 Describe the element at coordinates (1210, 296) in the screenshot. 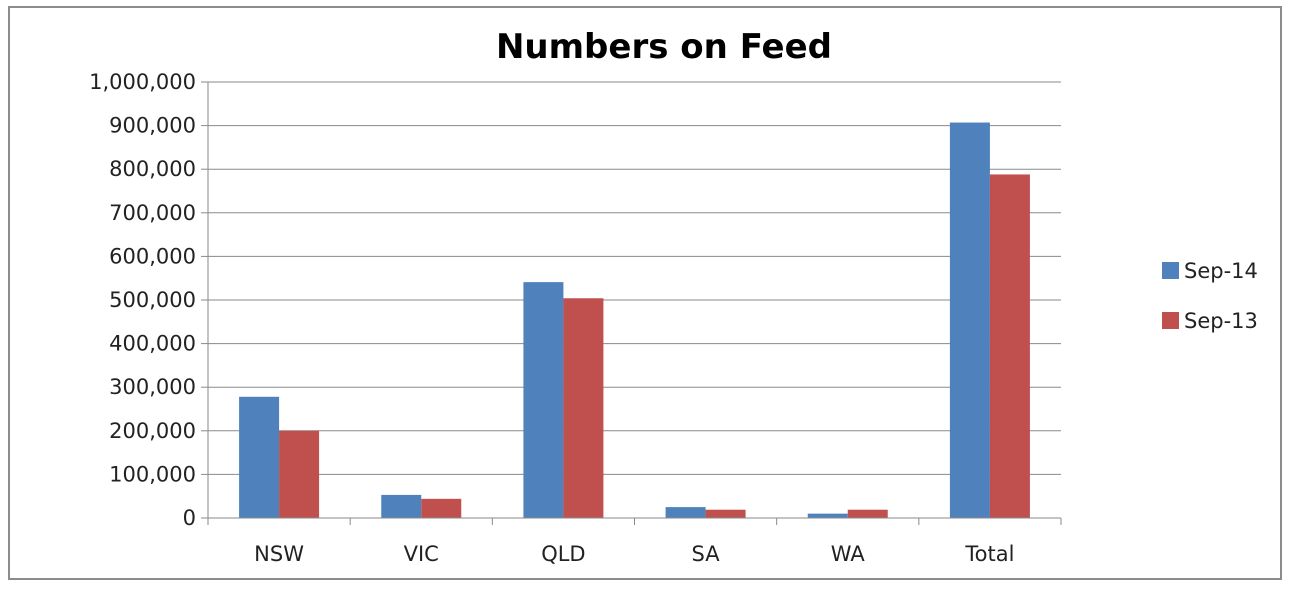

I see `legend: Sep-14 Sep-13` at that location.